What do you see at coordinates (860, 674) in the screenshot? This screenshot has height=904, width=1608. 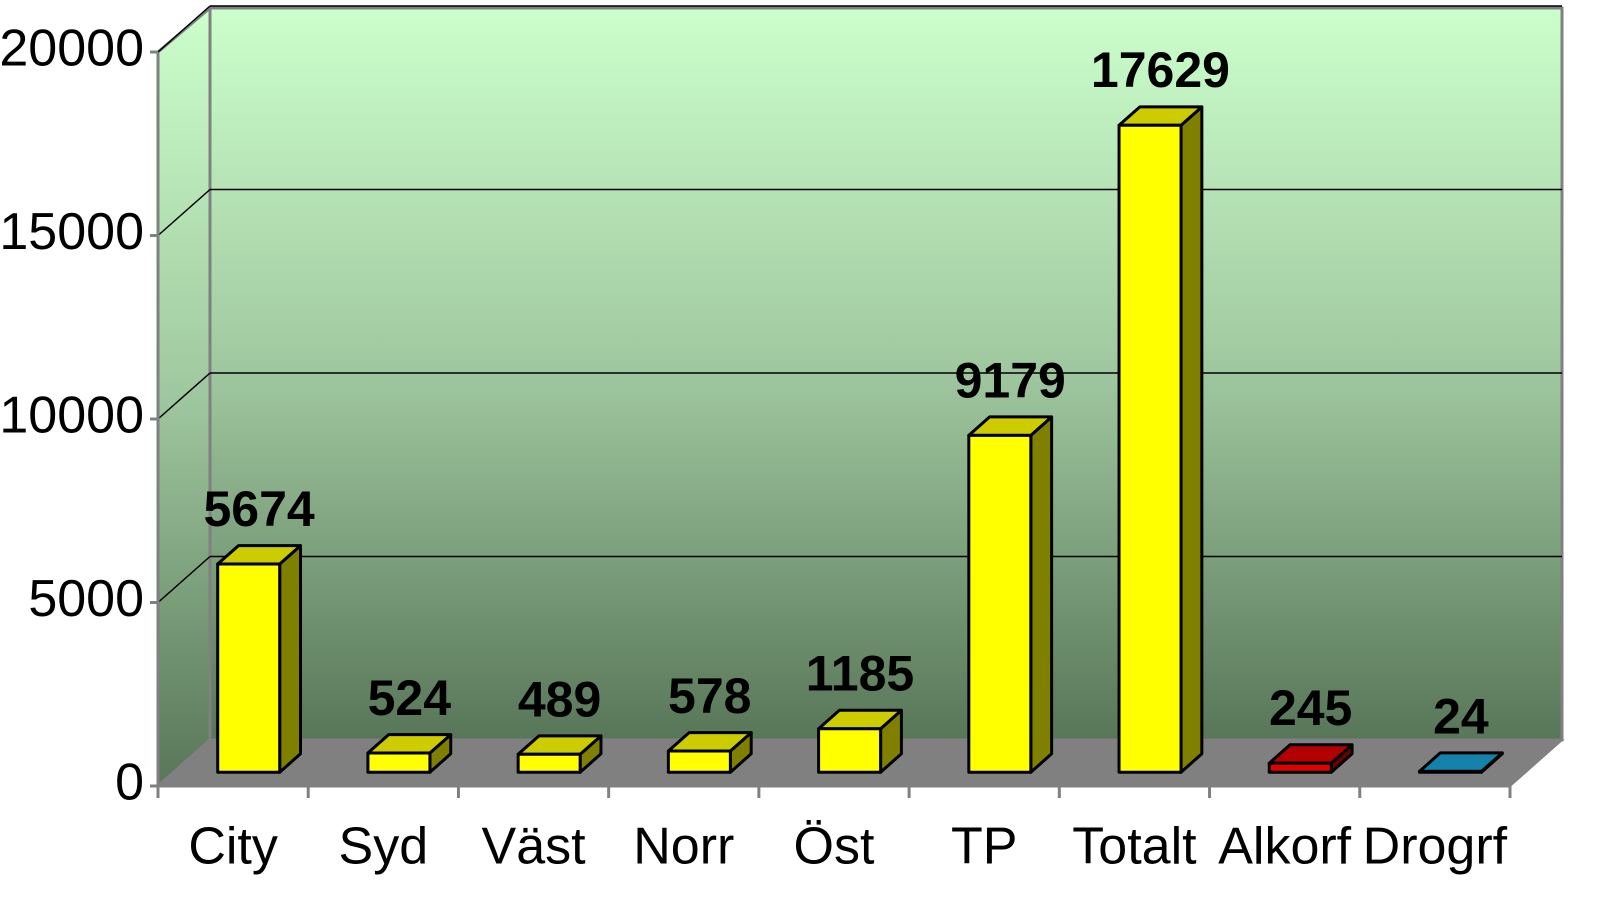 I see `value-label: 1185` at bounding box center [860, 674].